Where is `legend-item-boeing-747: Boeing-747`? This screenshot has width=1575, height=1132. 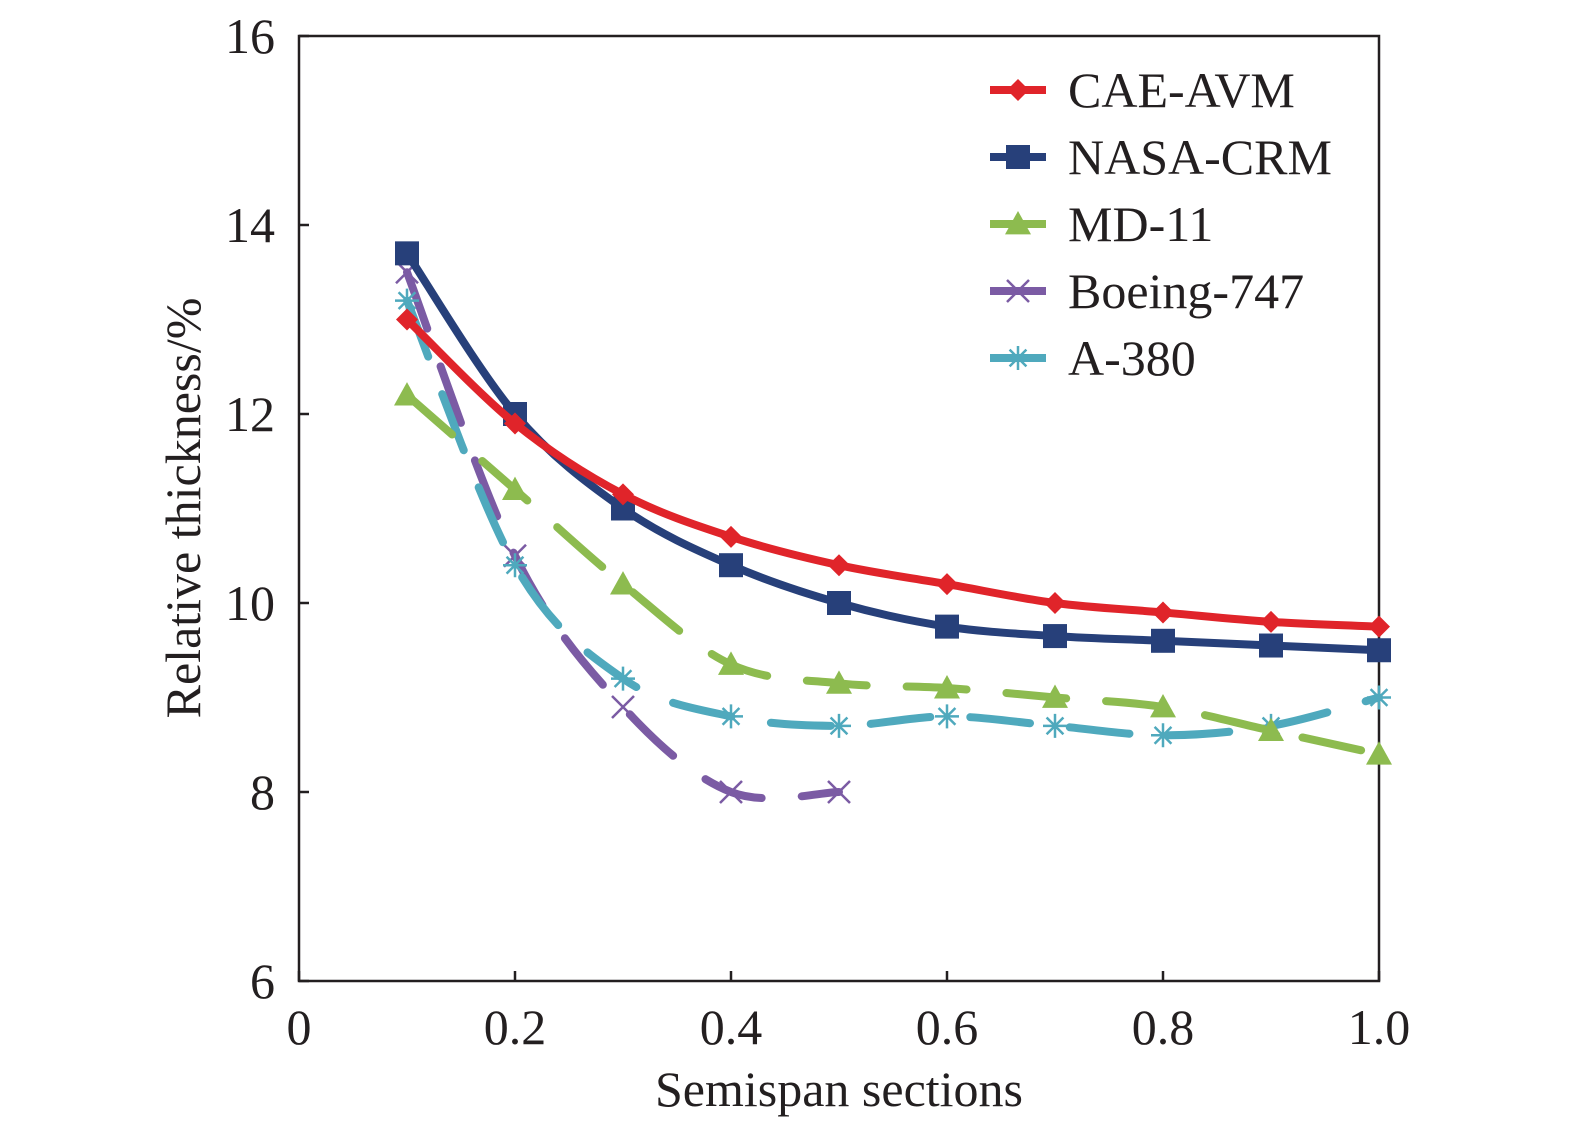 legend-item-boeing-747: Boeing-747 is located at coordinates (1147, 291).